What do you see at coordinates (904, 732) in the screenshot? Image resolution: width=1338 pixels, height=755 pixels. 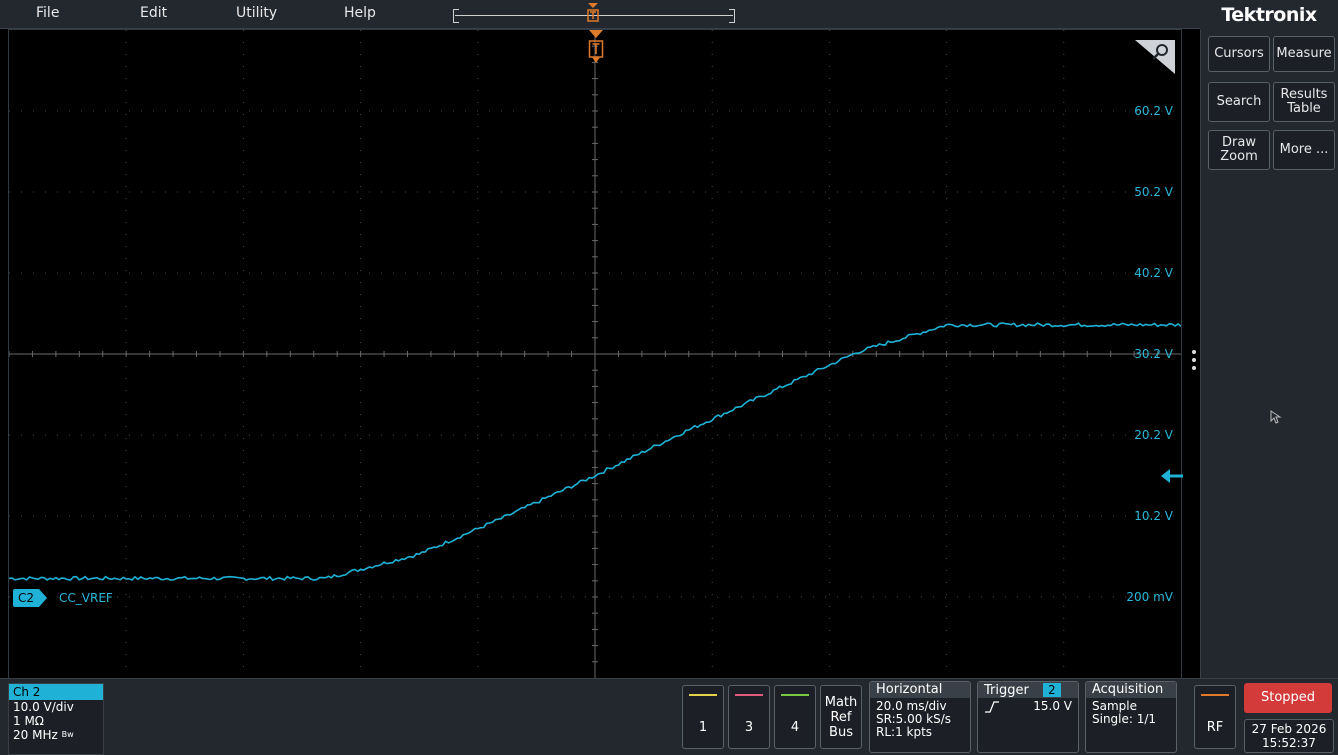 I see `horizontal-record-length: RL:1 kpts` at bounding box center [904, 732].